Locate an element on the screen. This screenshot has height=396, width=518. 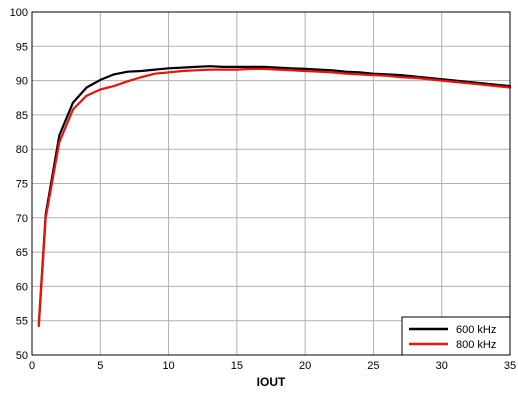
y-tick-label: 100 is located at coordinates (19, 13).